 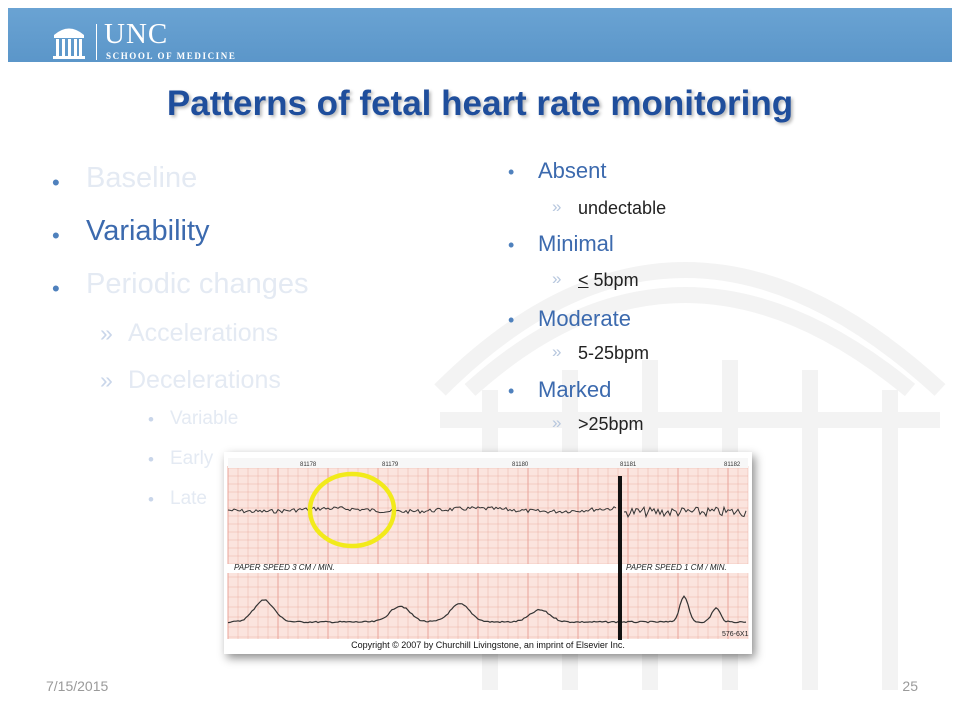 I want to click on bullet-decelerations: Decelerations, so click(x=204, y=380).